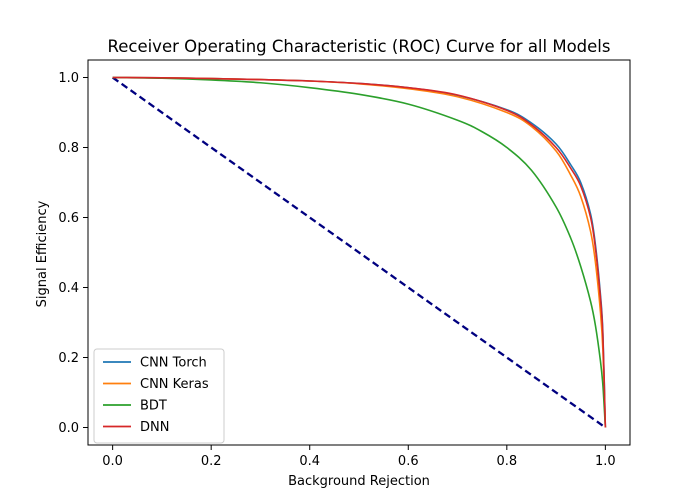 The width and height of the screenshot is (700, 504). What do you see at coordinates (173, 363) in the screenshot?
I see `legend-label: CNN Torch` at bounding box center [173, 363].